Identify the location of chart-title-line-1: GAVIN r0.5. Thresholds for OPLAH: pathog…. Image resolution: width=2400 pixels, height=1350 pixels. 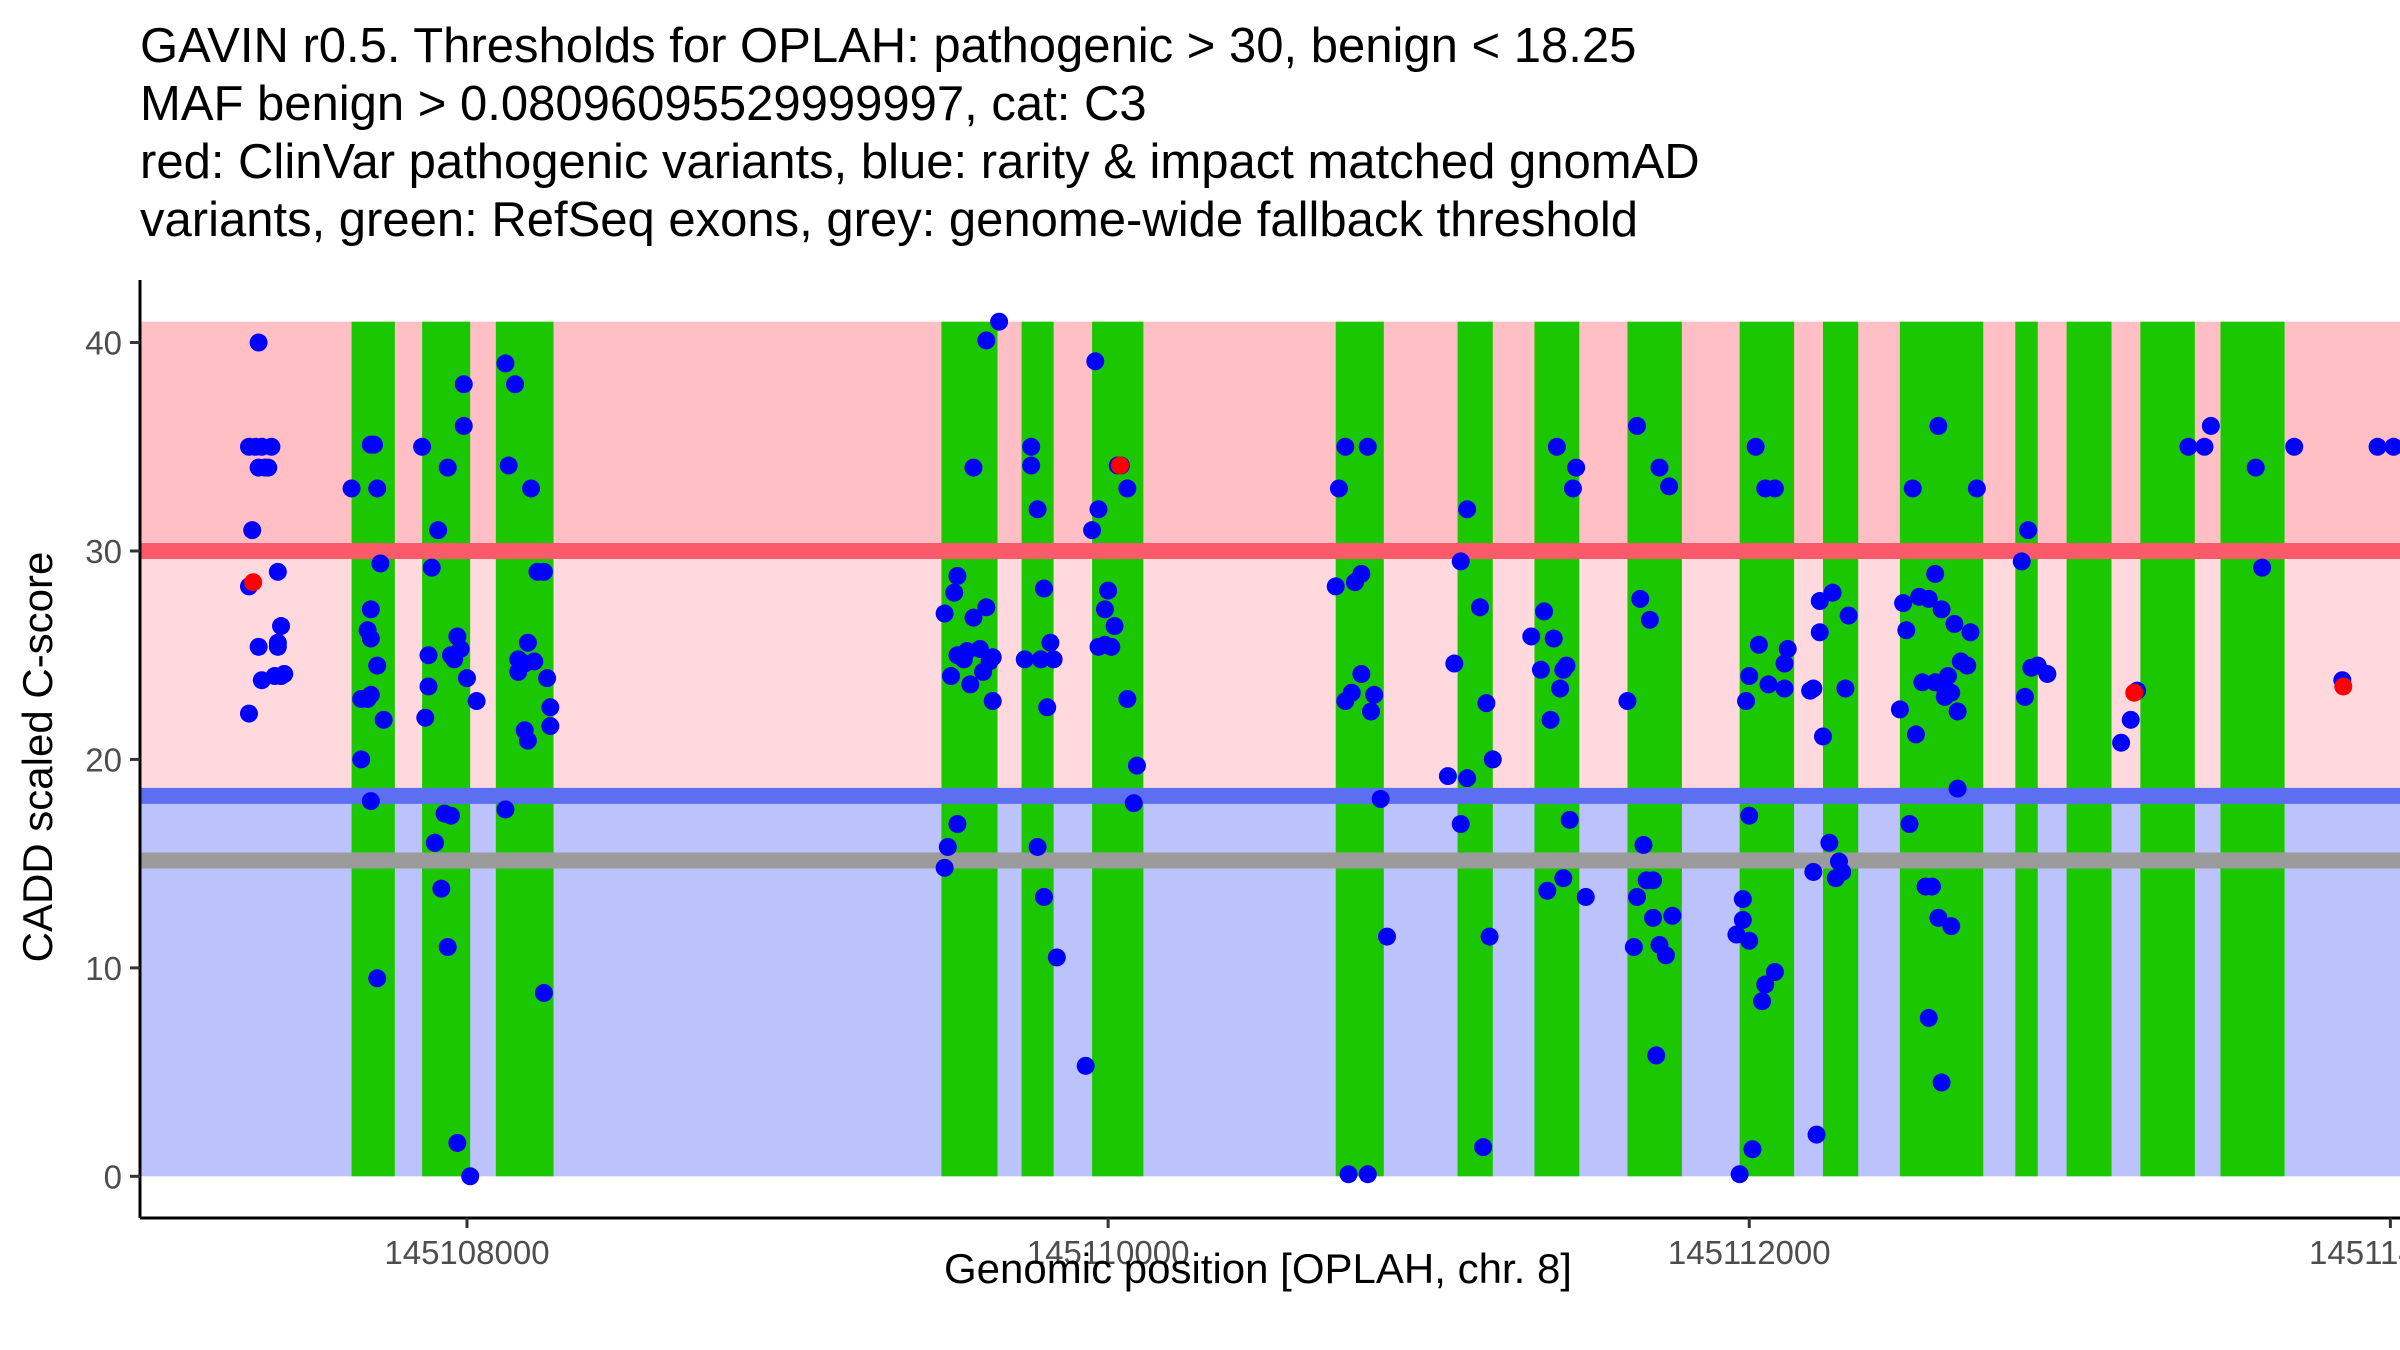
(888, 46).